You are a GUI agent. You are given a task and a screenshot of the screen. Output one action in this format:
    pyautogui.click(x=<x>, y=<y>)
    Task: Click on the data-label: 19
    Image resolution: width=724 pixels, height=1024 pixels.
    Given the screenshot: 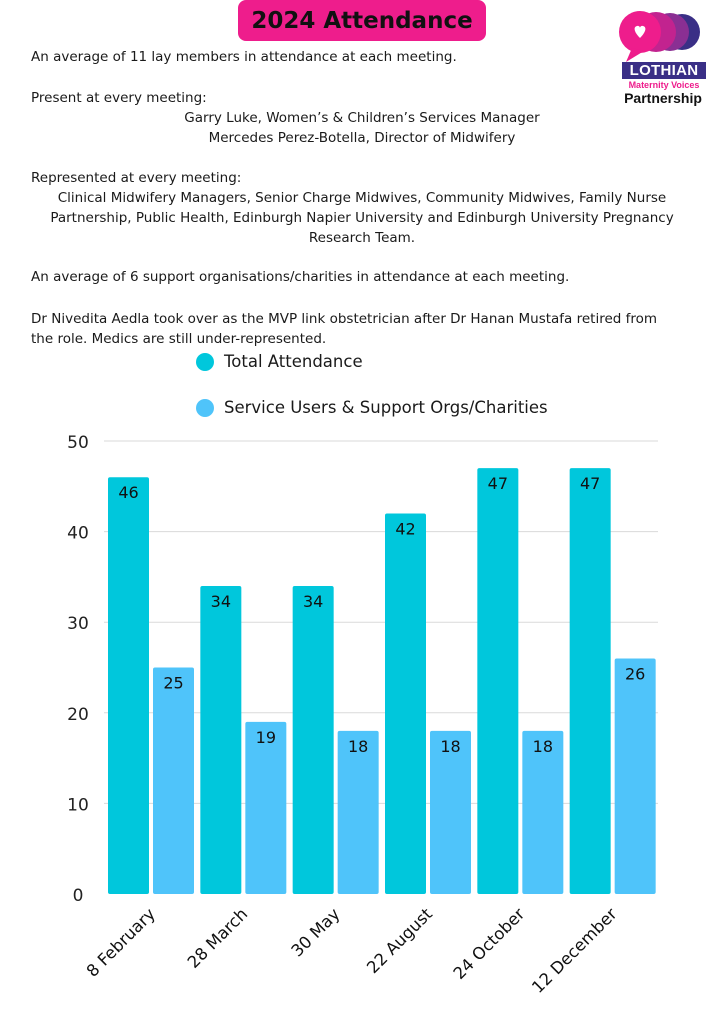 What is the action you would take?
    pyautogui.click(x=266, y=737)
    